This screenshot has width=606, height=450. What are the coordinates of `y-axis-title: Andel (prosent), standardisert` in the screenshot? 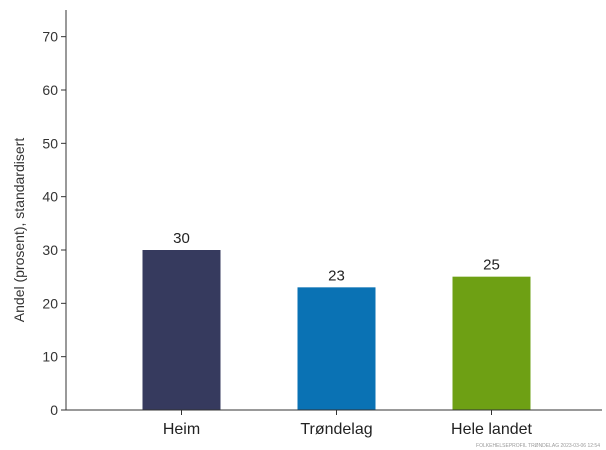 It's located at (19, 230).